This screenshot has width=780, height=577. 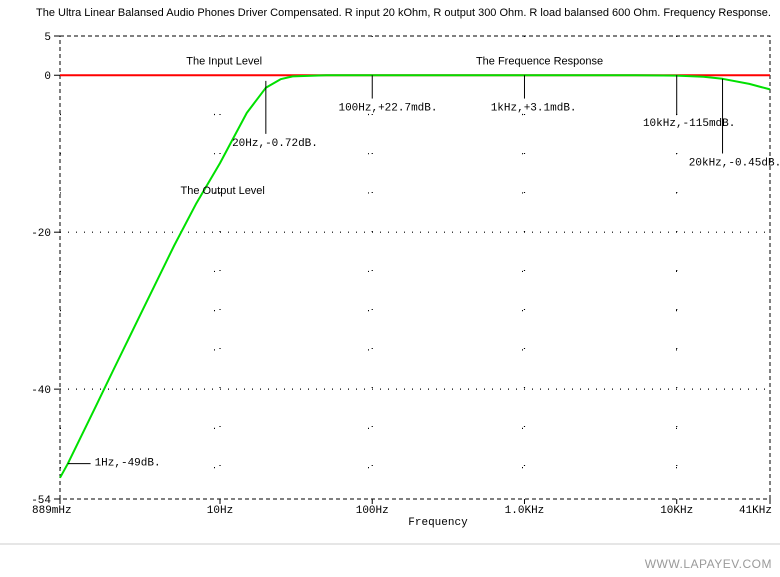 What do you see at coordinates (47, 38) in the screenshot?
I see `y-tick-label: 5` at bounding box center [47, 38].